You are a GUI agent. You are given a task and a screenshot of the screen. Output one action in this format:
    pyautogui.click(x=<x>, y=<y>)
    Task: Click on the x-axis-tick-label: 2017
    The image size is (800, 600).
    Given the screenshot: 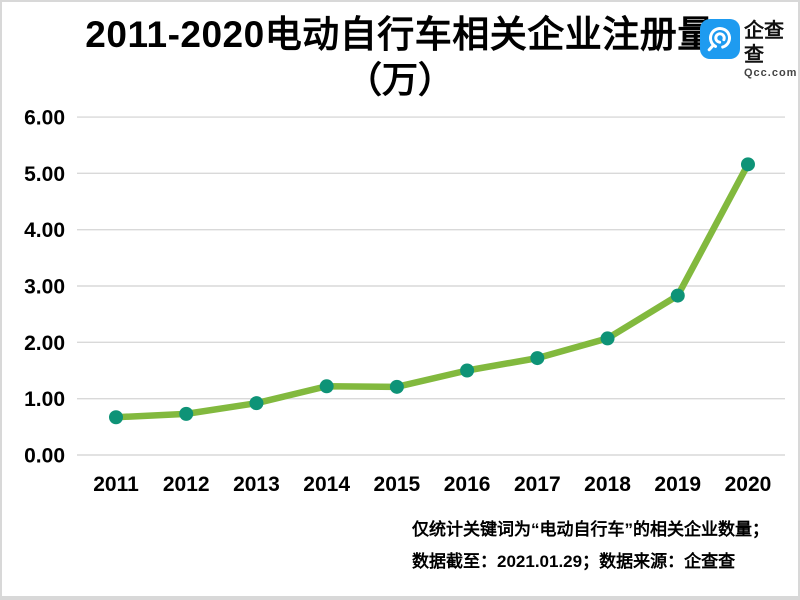 What is the action you would take?
    pyautogui.click(x=537, y=484)
    